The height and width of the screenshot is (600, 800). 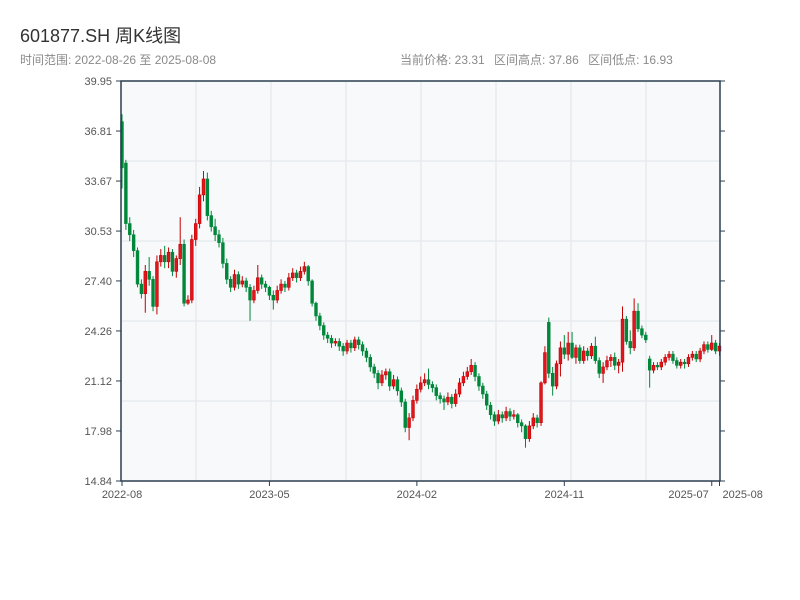 What do you see at coordinates (98, 382) in the screenshot?
I see `y-tick-label: 21.12` at bounding box center [98, 382].